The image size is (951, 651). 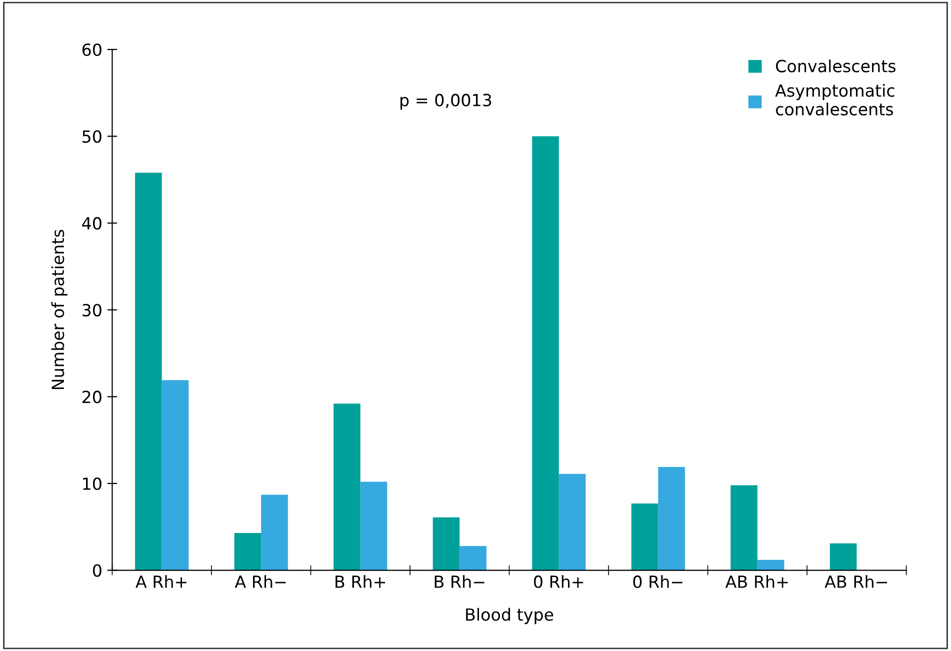 What do you see at coordinates (834, 100) in the screenshot?
I see `legend-label: Asymptomatic convalescents` at bounding box center [834, 100].